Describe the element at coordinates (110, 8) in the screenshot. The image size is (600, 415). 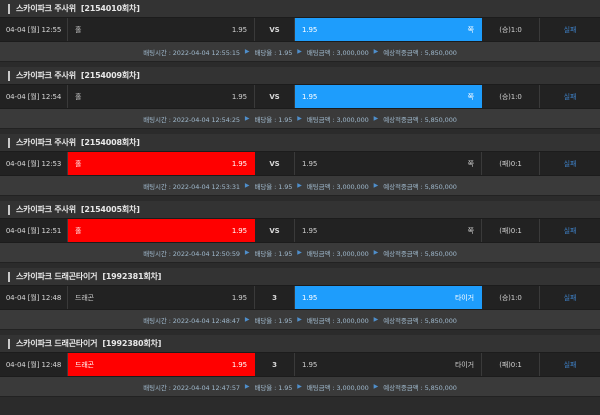
I see `round-number: [2154010회차]` at that location.